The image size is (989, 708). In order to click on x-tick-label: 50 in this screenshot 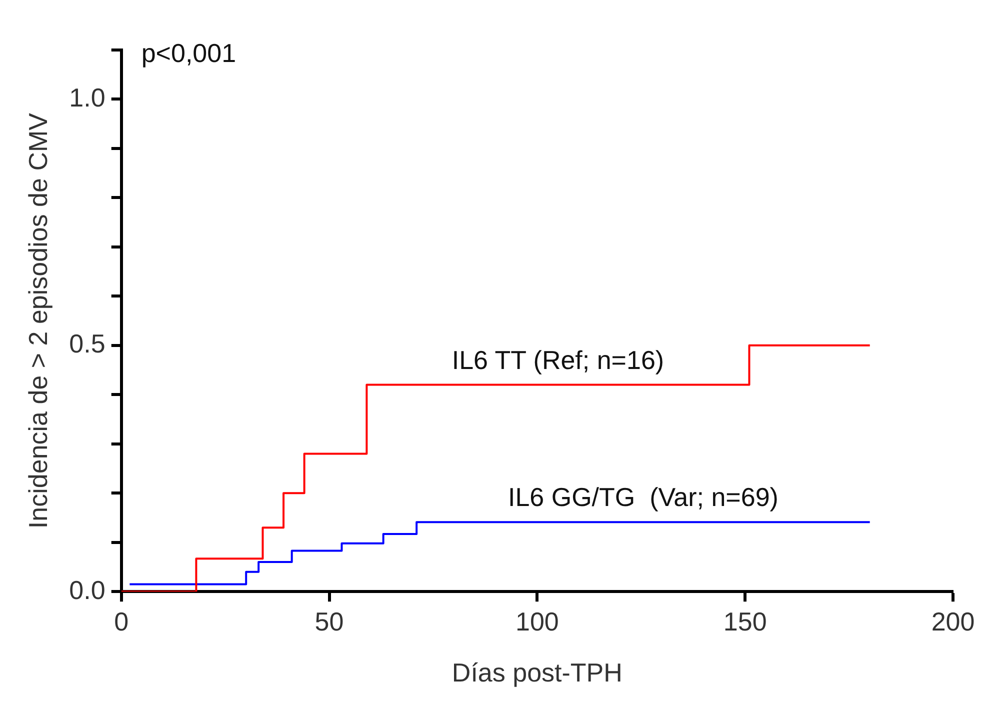, I will do `click(329, 621)`.